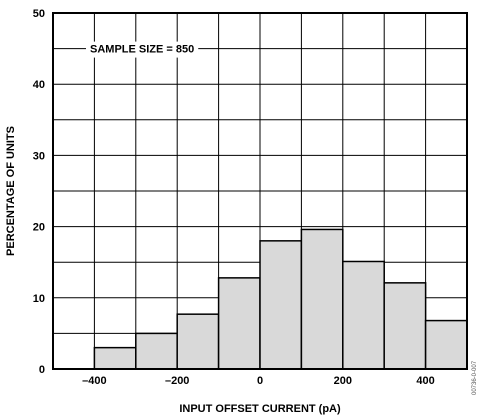  Describe the element at coordinates (425, 381) in the screenshot. I see `x-tick-label: 400` at that location.